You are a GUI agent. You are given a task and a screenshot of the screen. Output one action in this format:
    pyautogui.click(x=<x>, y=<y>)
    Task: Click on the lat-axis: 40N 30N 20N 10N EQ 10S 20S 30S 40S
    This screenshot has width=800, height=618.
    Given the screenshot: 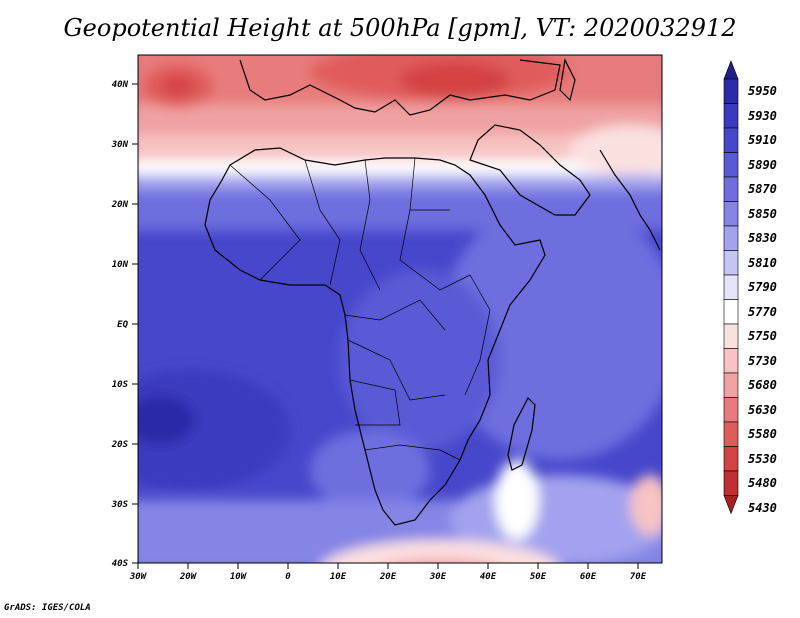 What is the action you would take?
    pyautogui.click(x=124, y=324)
    